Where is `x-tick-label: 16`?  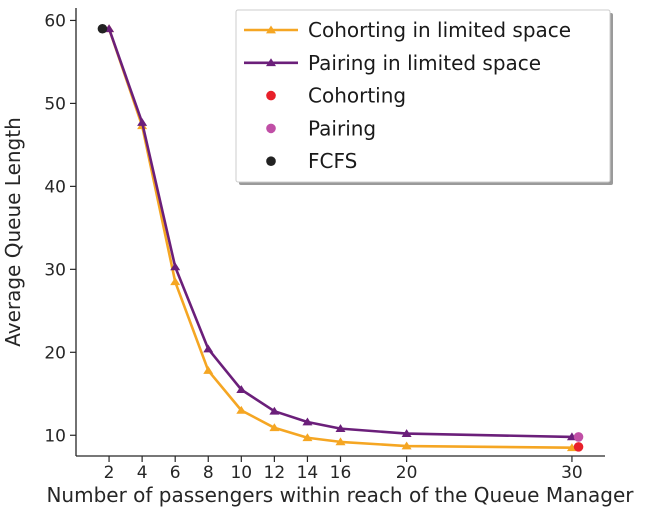
x-tick-label: 16 is located at coordinates (341, 473).